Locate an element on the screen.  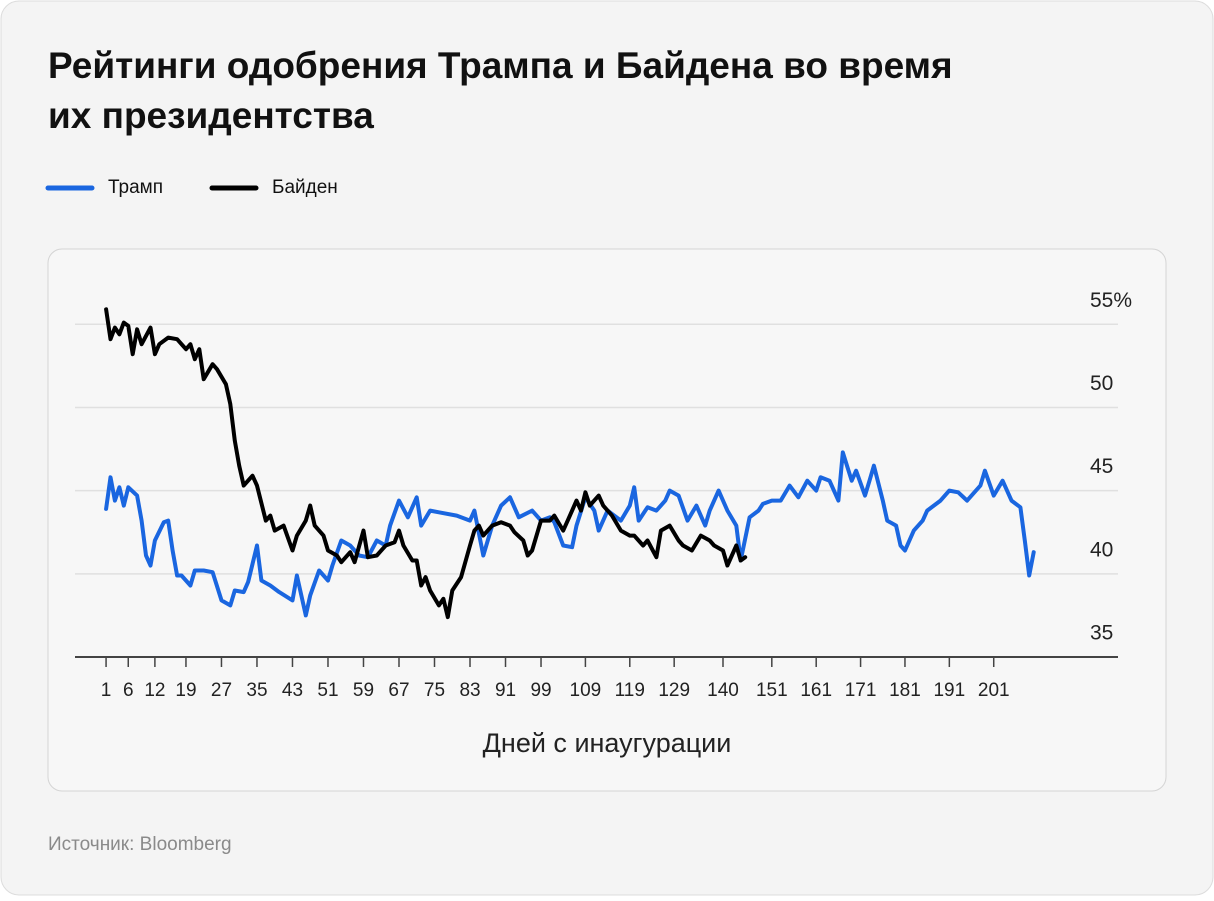
x-tick-label: 91 is located at coordinates (505, 690).